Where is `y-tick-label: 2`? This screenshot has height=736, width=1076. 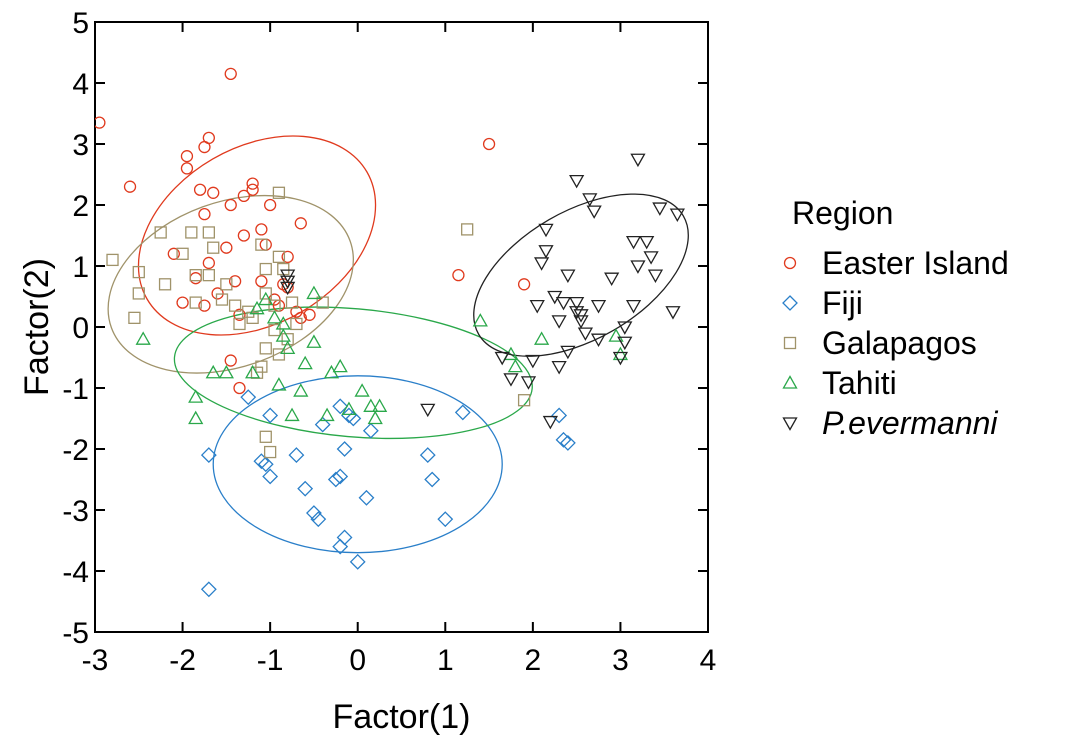 y-tick-label: 2 is located at coordinates (80, 206).